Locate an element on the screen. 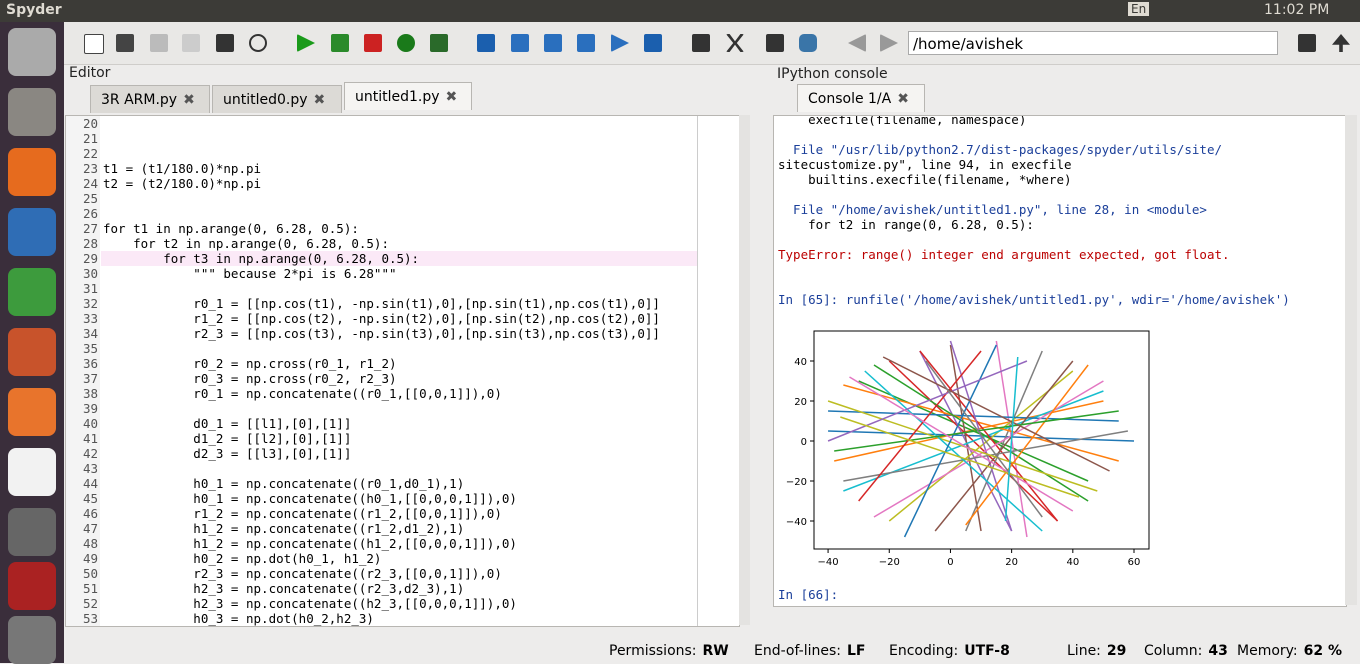  run-config is located at coordinates (439, 43).